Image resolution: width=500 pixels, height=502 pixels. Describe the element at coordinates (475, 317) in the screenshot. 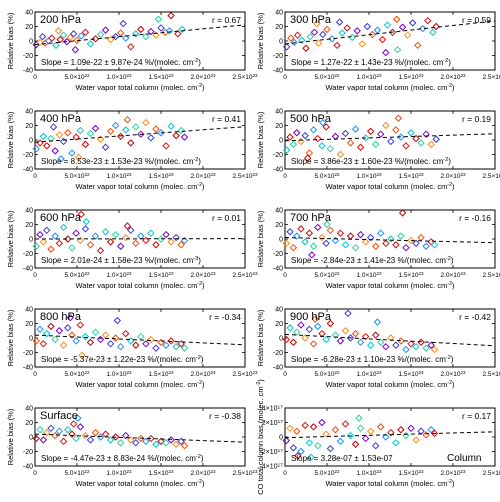

I see `correlation-label: r = -0.42` at that location.